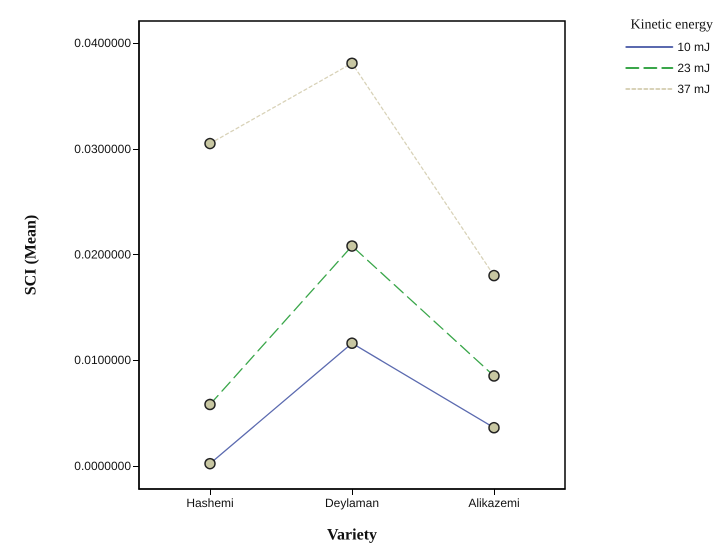 The width and height of the screenshot is (723, 559). Describe the element at coordinates (693, 89) in the screenshot. I see `legend-label: 37 mJ` at that location.